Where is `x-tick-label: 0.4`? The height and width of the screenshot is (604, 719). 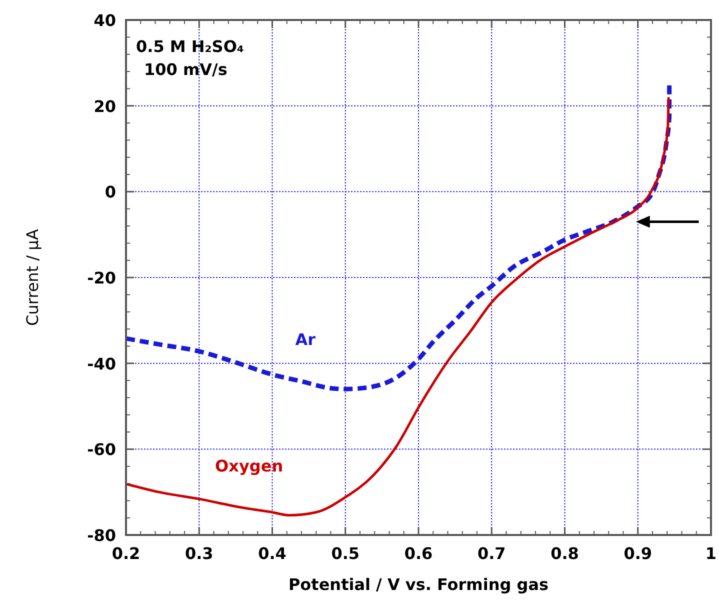
x-tick-label: 0.4 is located at coordinates (272, 553).